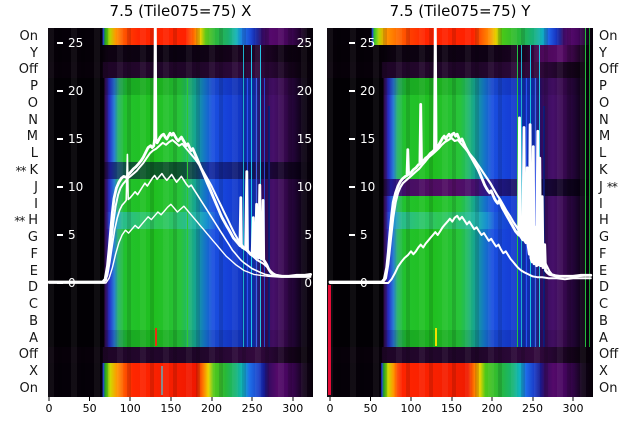 This screenshot has height=440, width=640. Describe the element at coordinates (20, 287) in the screenshot. I see `row-label-left-d: D` at that location.